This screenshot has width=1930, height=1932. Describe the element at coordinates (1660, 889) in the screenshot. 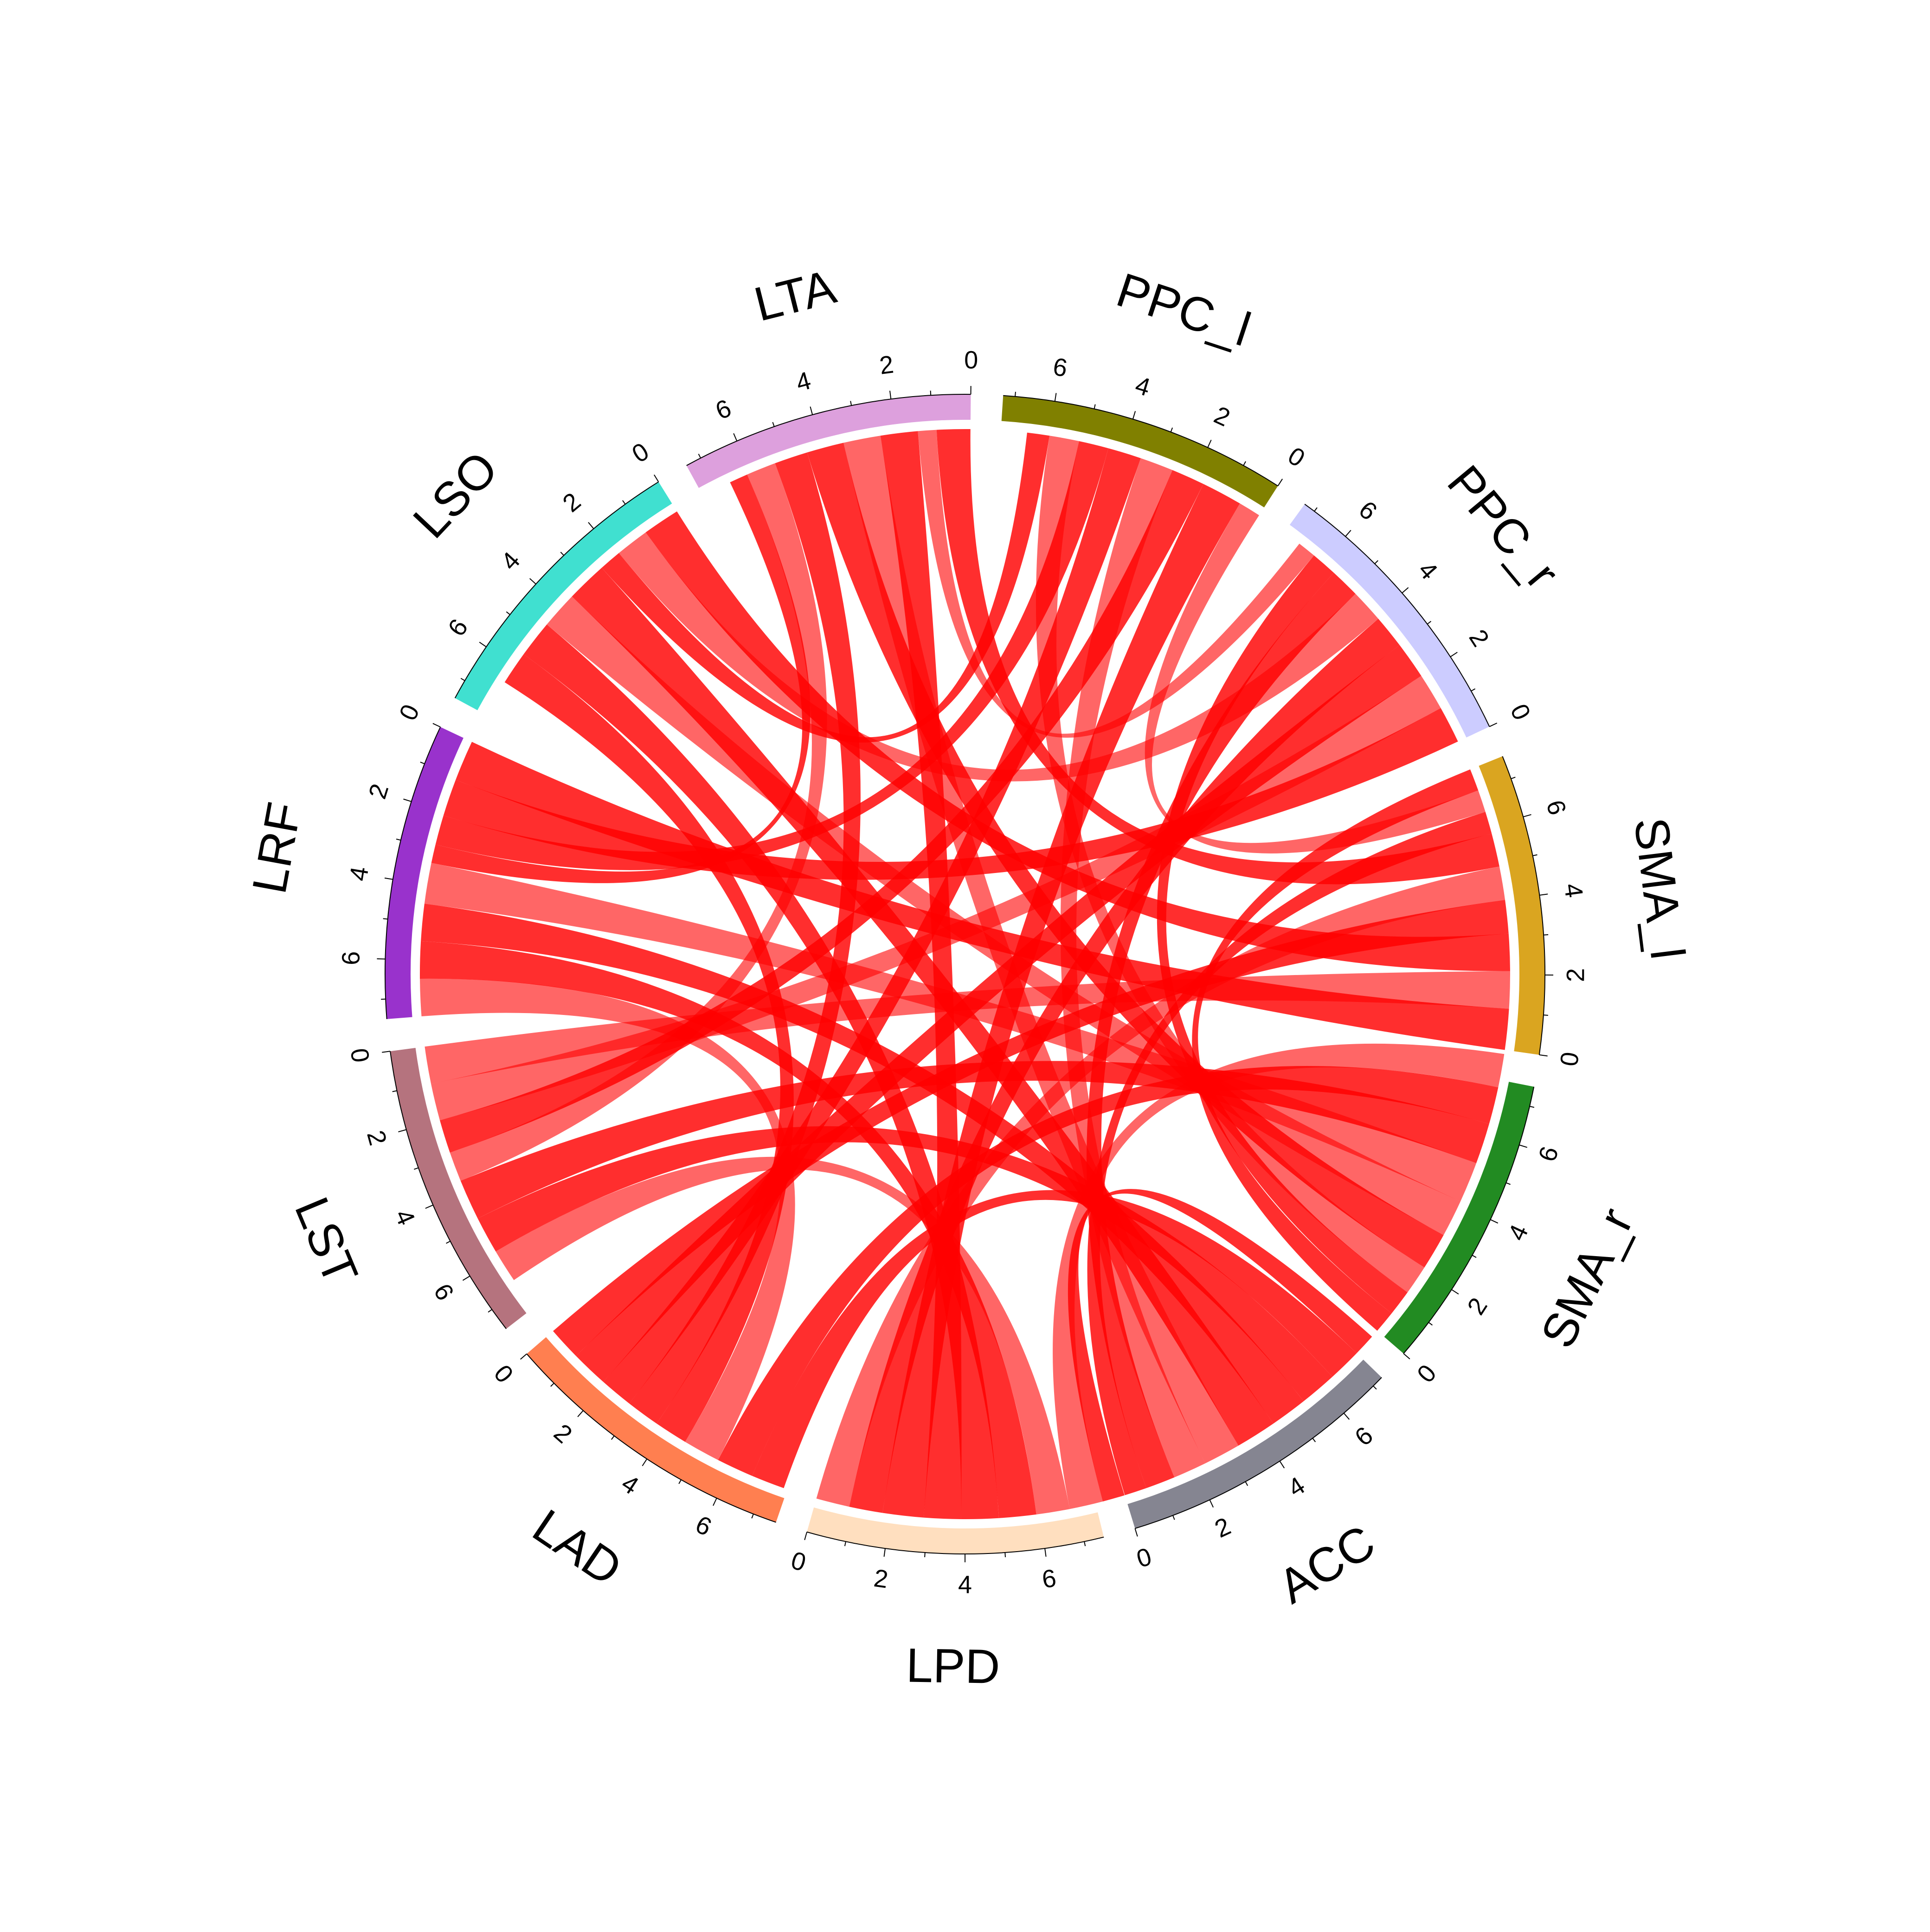

I see `sector-name-label: SMA_l` at that location.